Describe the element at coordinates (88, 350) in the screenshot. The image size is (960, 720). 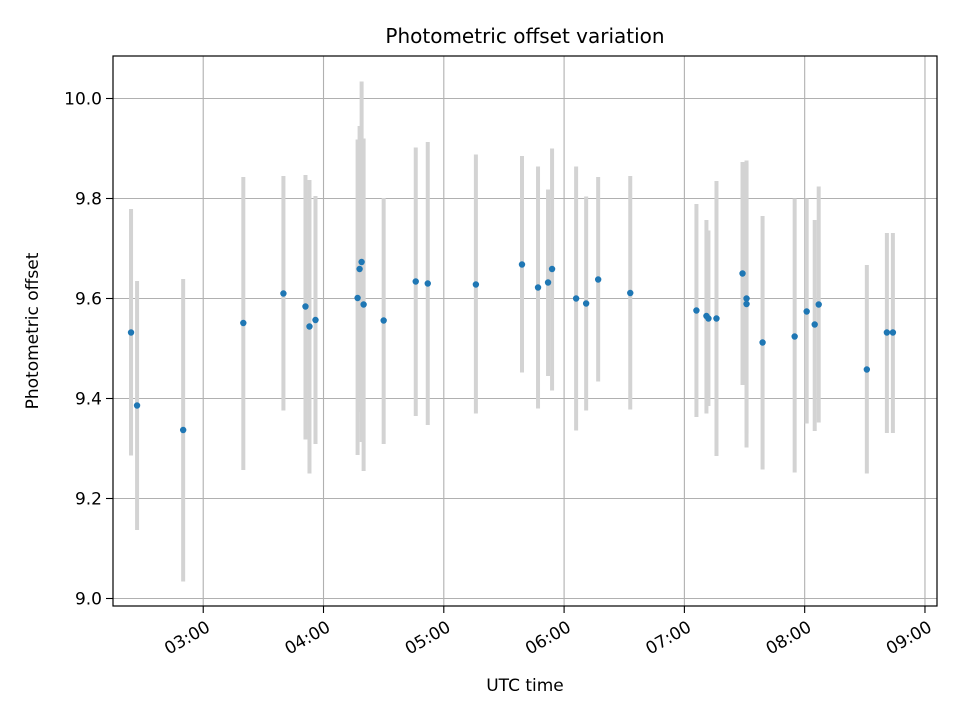
I see `y-axis-ticks: 9.0 9.2 9.4 9.6 9.8 10.0` at that location.